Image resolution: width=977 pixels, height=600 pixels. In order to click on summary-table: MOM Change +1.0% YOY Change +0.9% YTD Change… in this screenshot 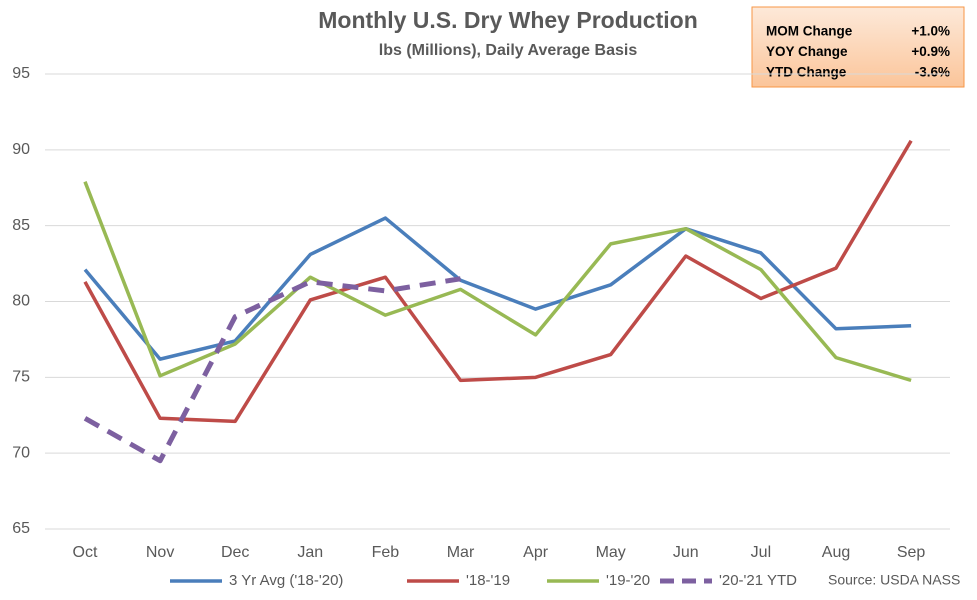, I will do `click(858, 52)`.